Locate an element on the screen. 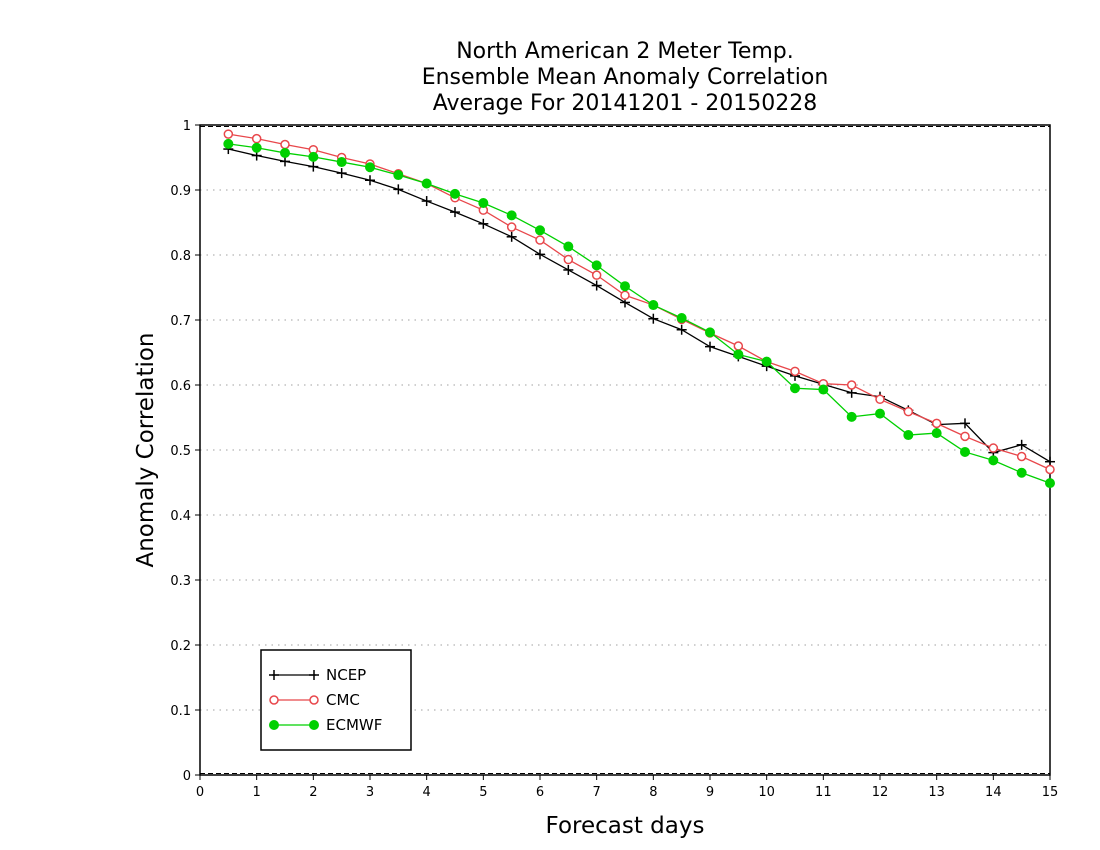  y-tick-label-0: 0 is located at coordinates (187, 776).